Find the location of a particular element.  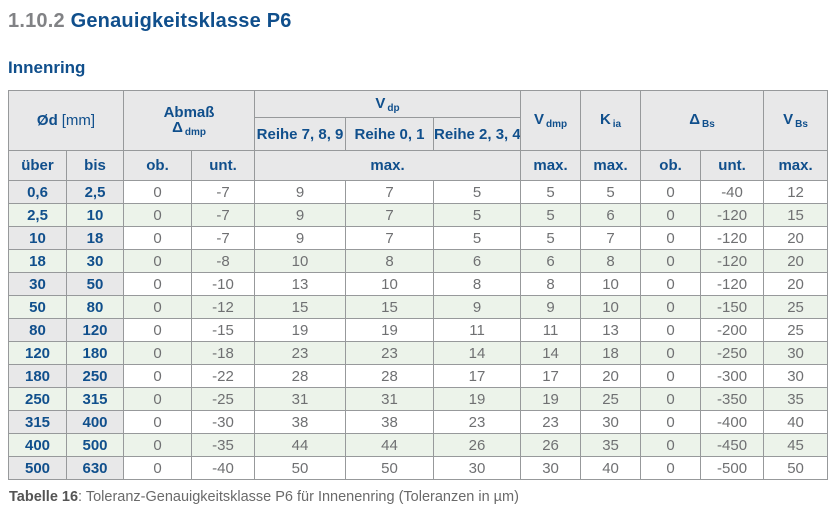

table-row: 80 120 0 -15 19 19 11 11 13 0 -200 25 is located at coordinates (418, 330).